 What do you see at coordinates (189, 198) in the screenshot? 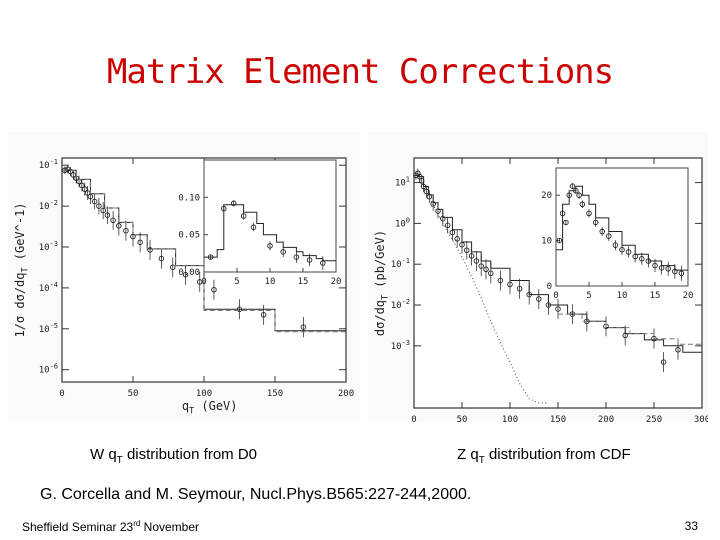
I see `w-plot-inset-y-tick-label: 0.10` at bounding box center [189, 198].